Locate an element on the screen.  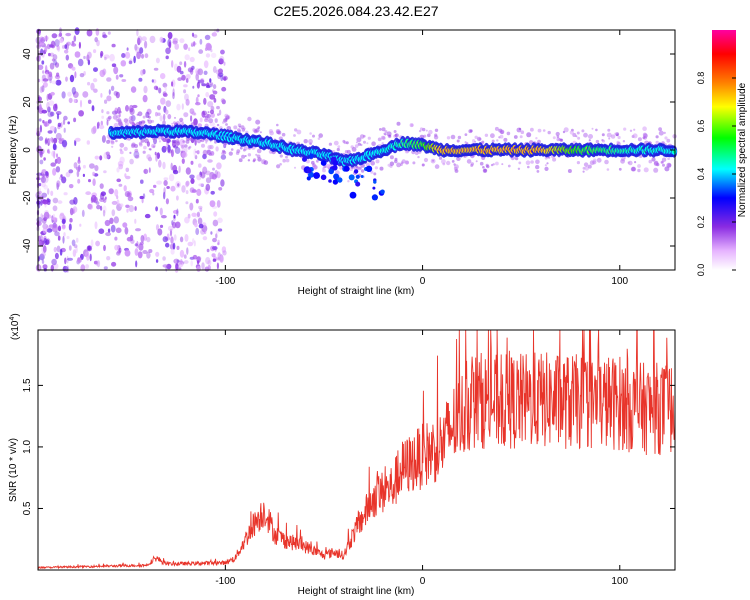
snr-y-label: SNR (10 * v/v) is located at coordinates (13, 470).